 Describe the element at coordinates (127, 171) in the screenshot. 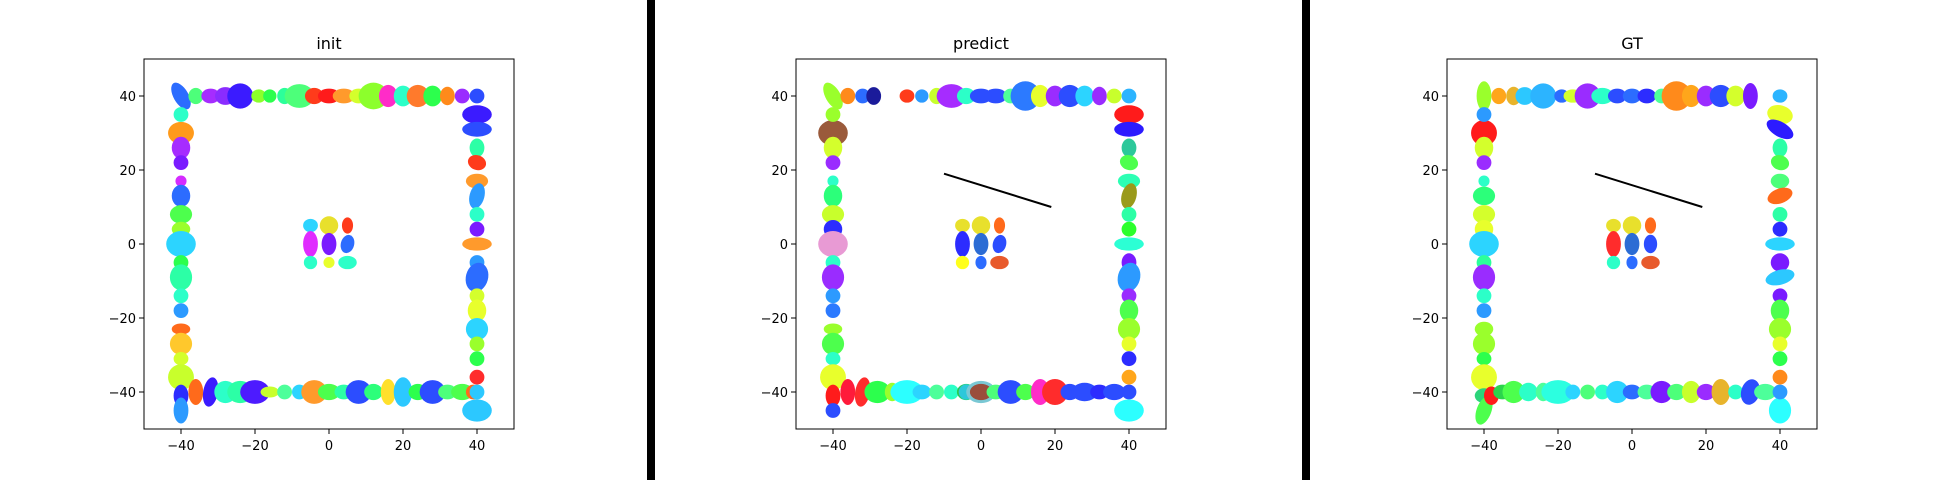

I see `y-tick-label: 20` at that location.